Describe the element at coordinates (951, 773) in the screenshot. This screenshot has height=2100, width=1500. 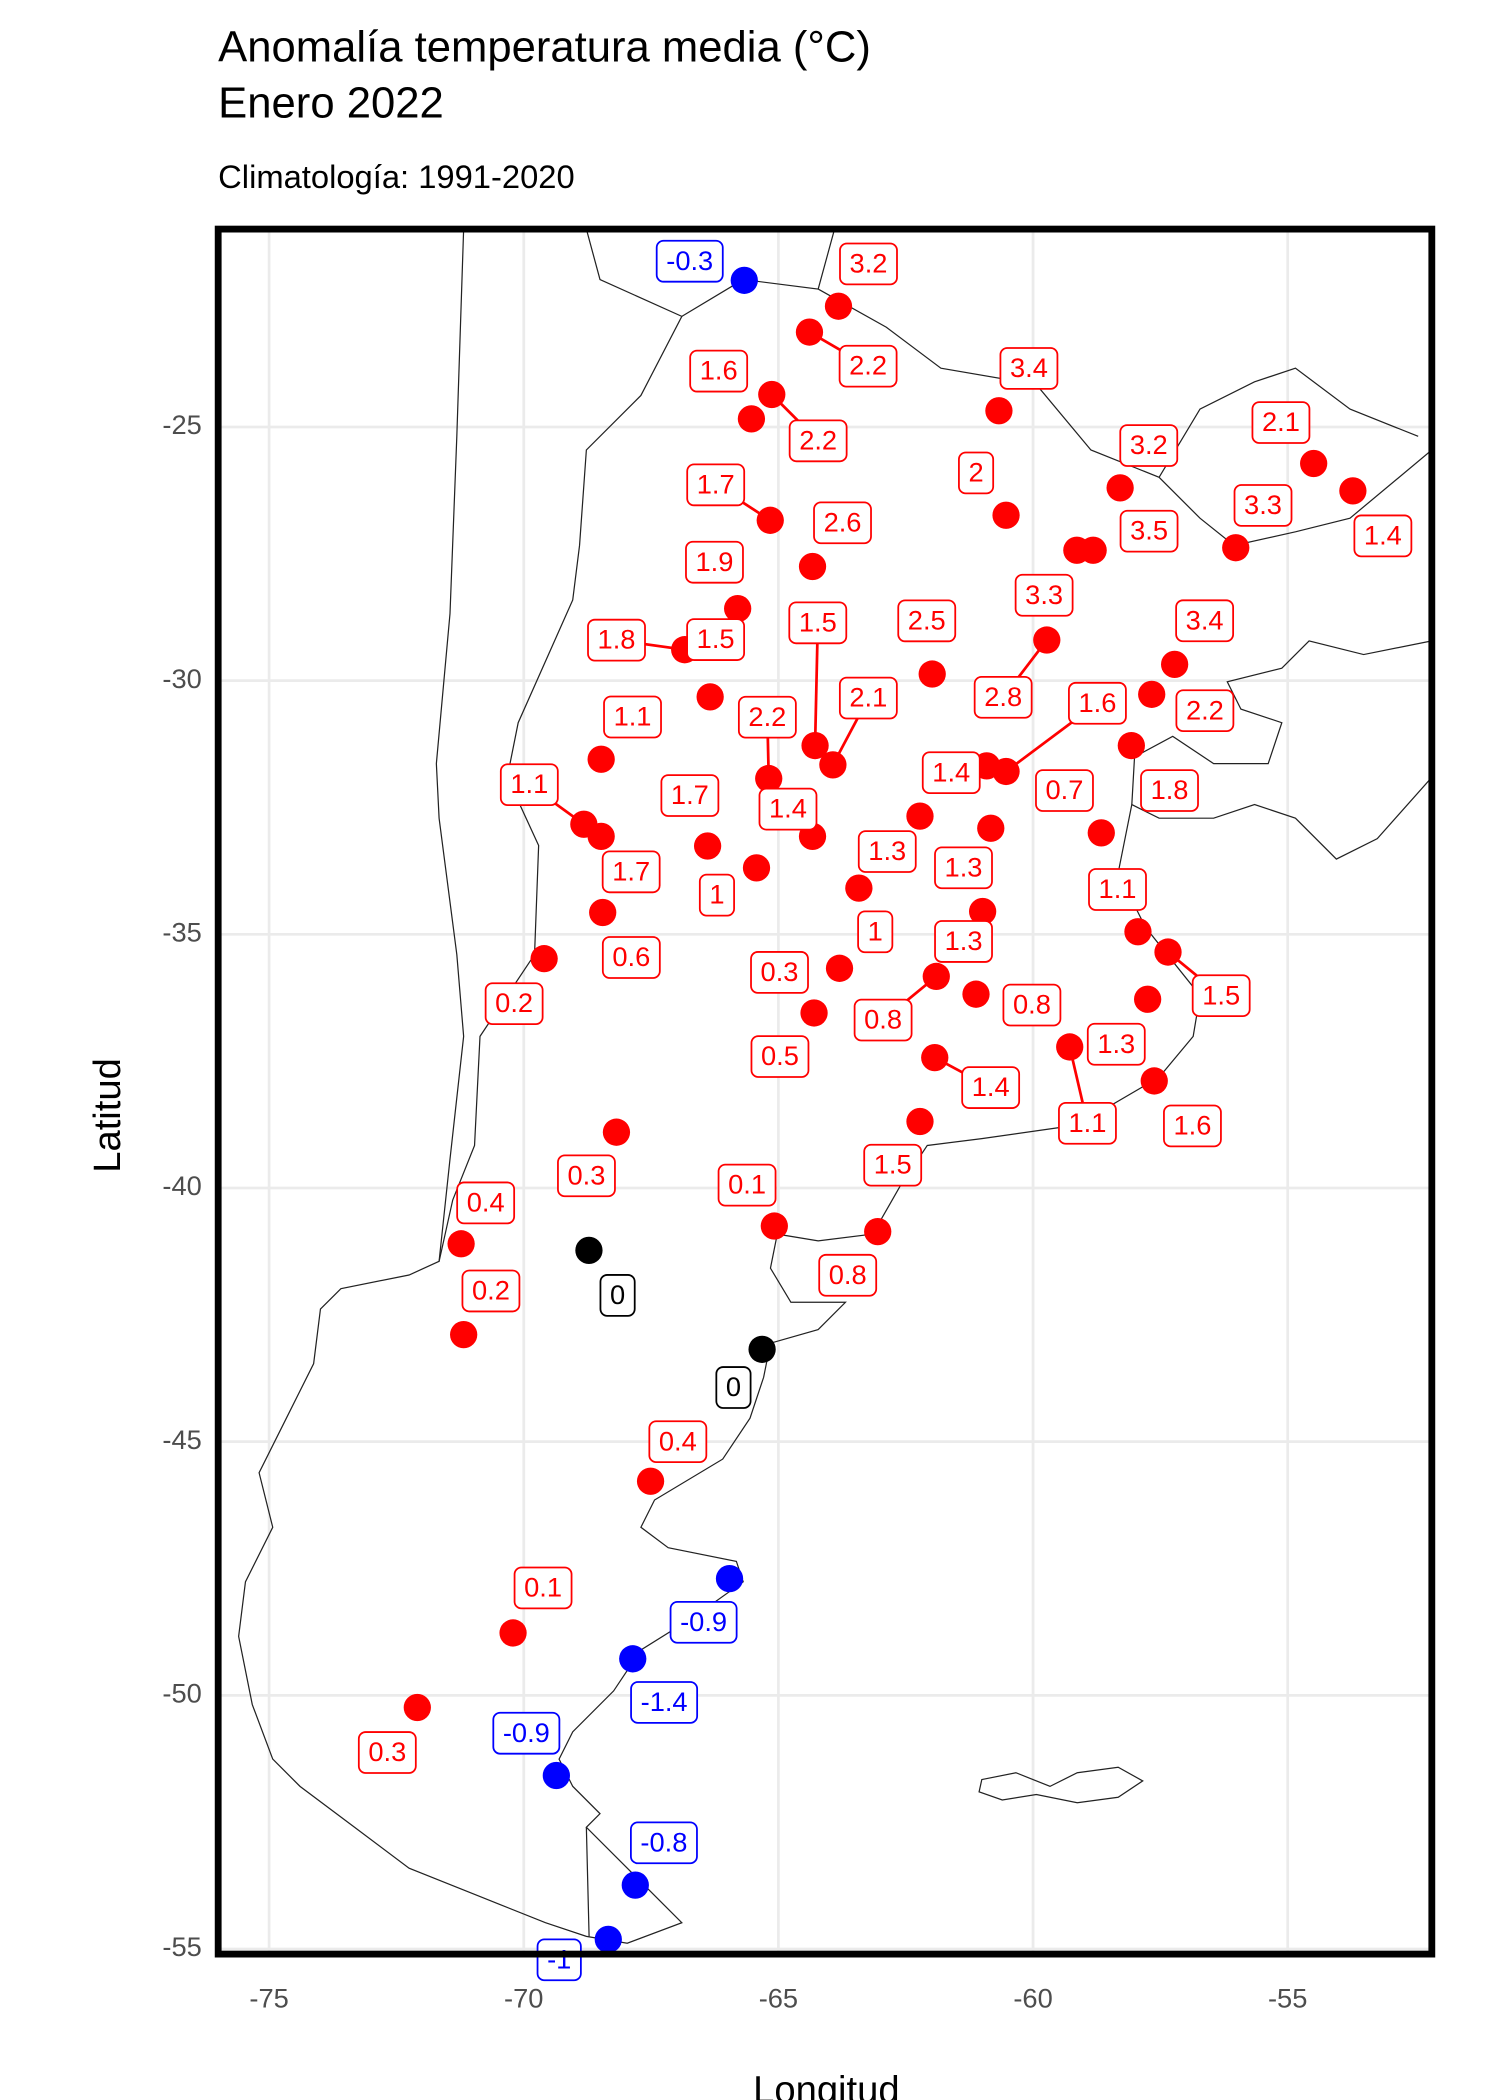
I see `data-label-group: 1.4` at that location.